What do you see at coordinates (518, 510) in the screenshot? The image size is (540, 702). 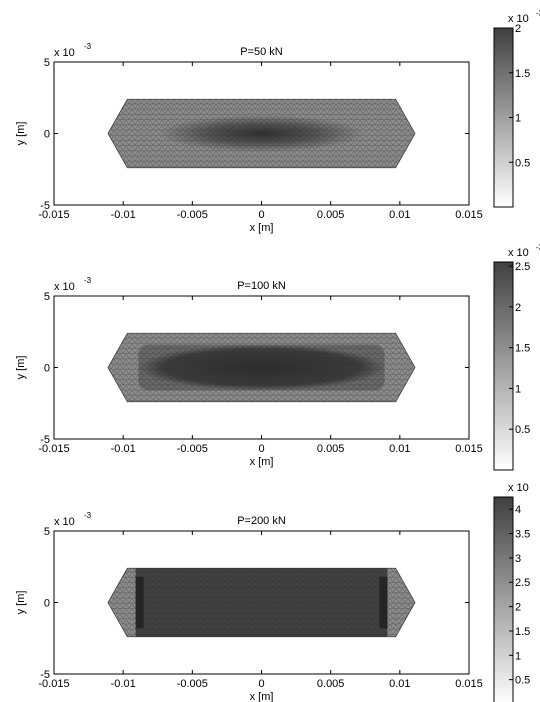 I see `colorbar-tick-label: 4` at bounding box center [518, 510].